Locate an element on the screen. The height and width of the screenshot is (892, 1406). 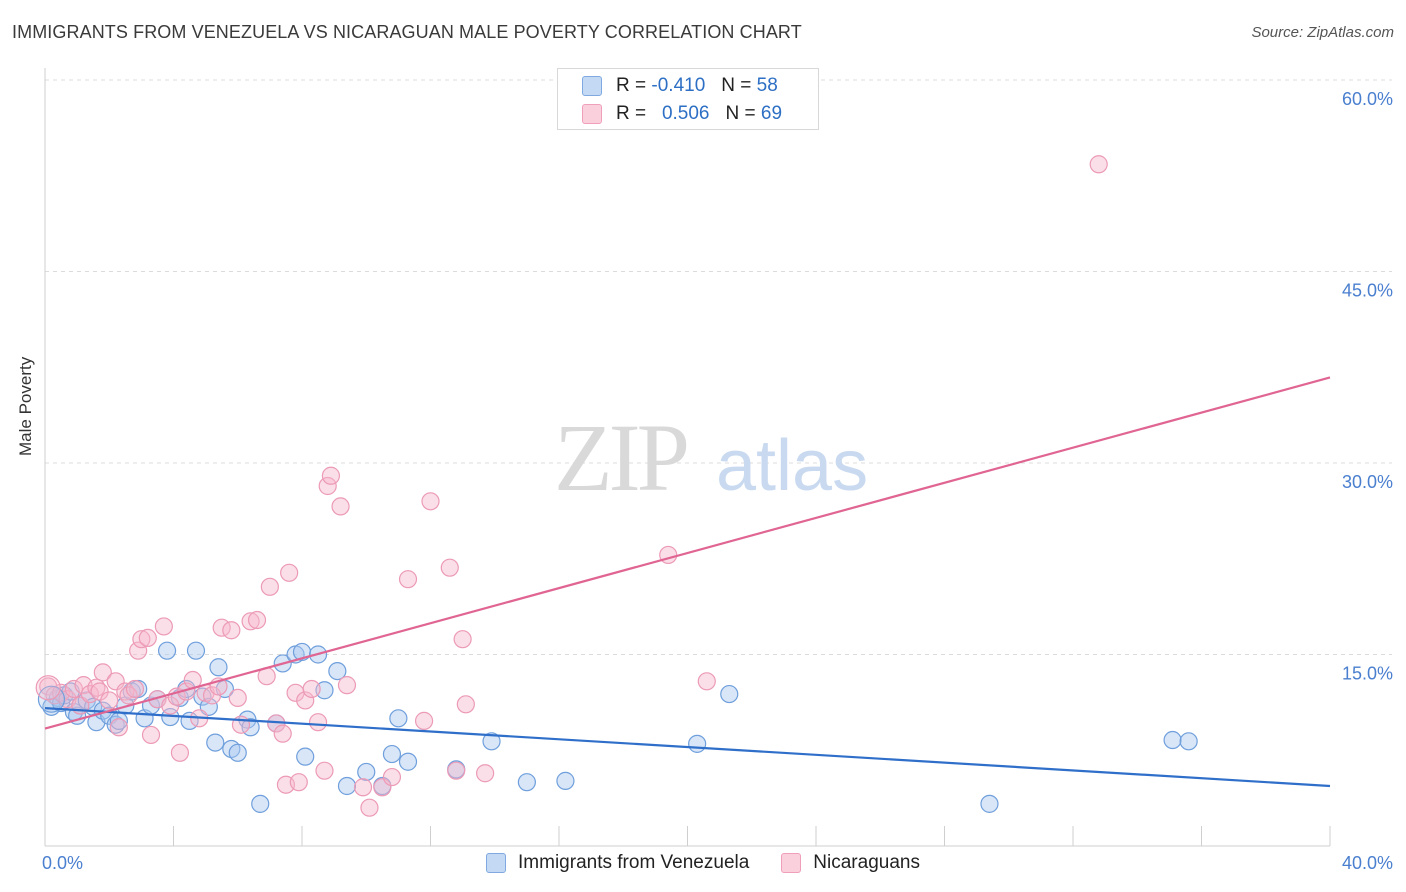
series-legend: Immigrants from Venezuela Nicaraguans is located at coordinates (703, 863).